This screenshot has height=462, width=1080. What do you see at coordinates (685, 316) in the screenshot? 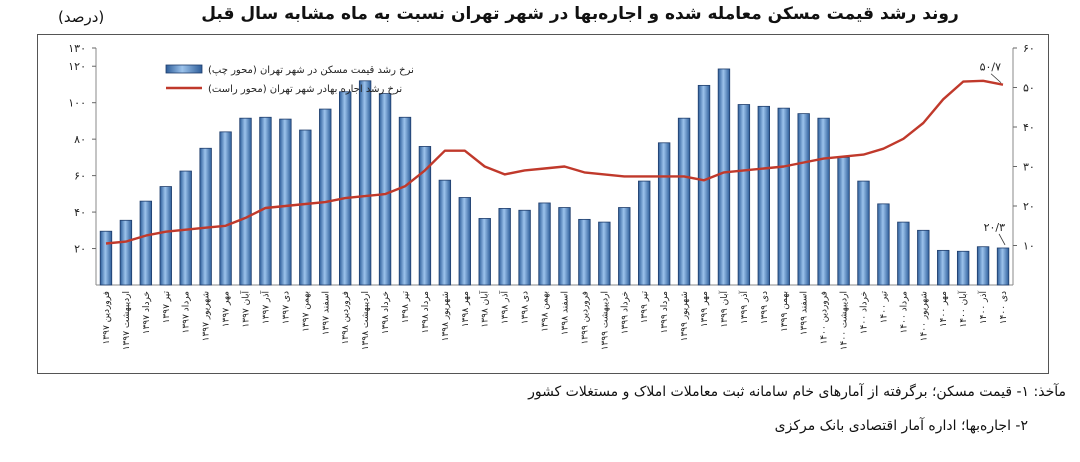
I see `x-tick-label: شهریور ۱۳۹۹` at bounding box center [685, 316].